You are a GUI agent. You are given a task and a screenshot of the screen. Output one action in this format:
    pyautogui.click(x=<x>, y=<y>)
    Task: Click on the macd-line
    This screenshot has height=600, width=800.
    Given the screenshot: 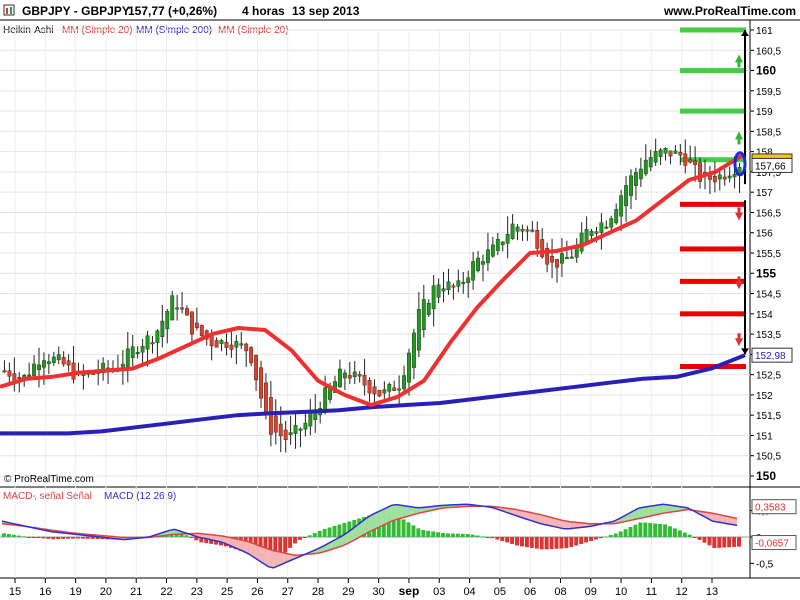 What is the action you would take?
    pyautogui.click(x=369, y=536)
    